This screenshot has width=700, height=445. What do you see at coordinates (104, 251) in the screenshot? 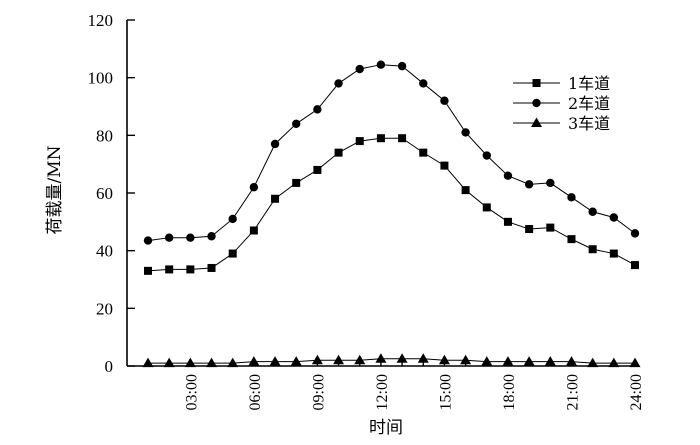
I see `y-tick-label: 40` at bounding box center [104, 251].